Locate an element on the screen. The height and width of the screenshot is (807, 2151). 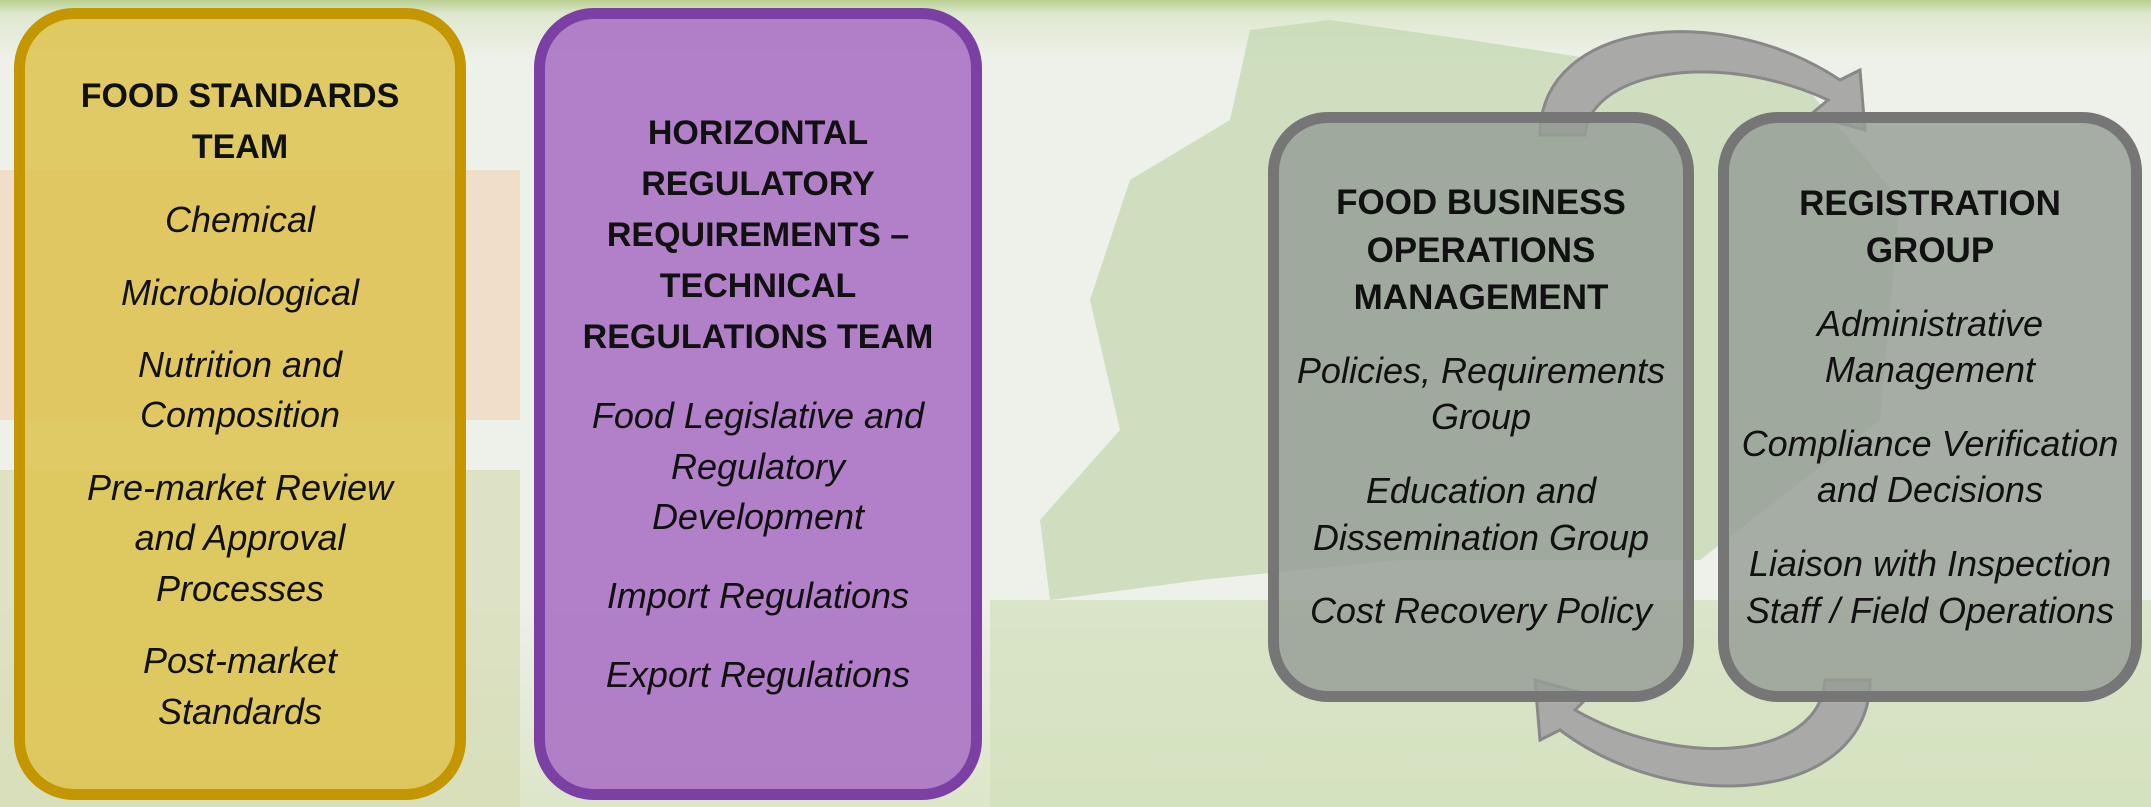
cycle-arrow-top is located at coordinates (1702, 83).